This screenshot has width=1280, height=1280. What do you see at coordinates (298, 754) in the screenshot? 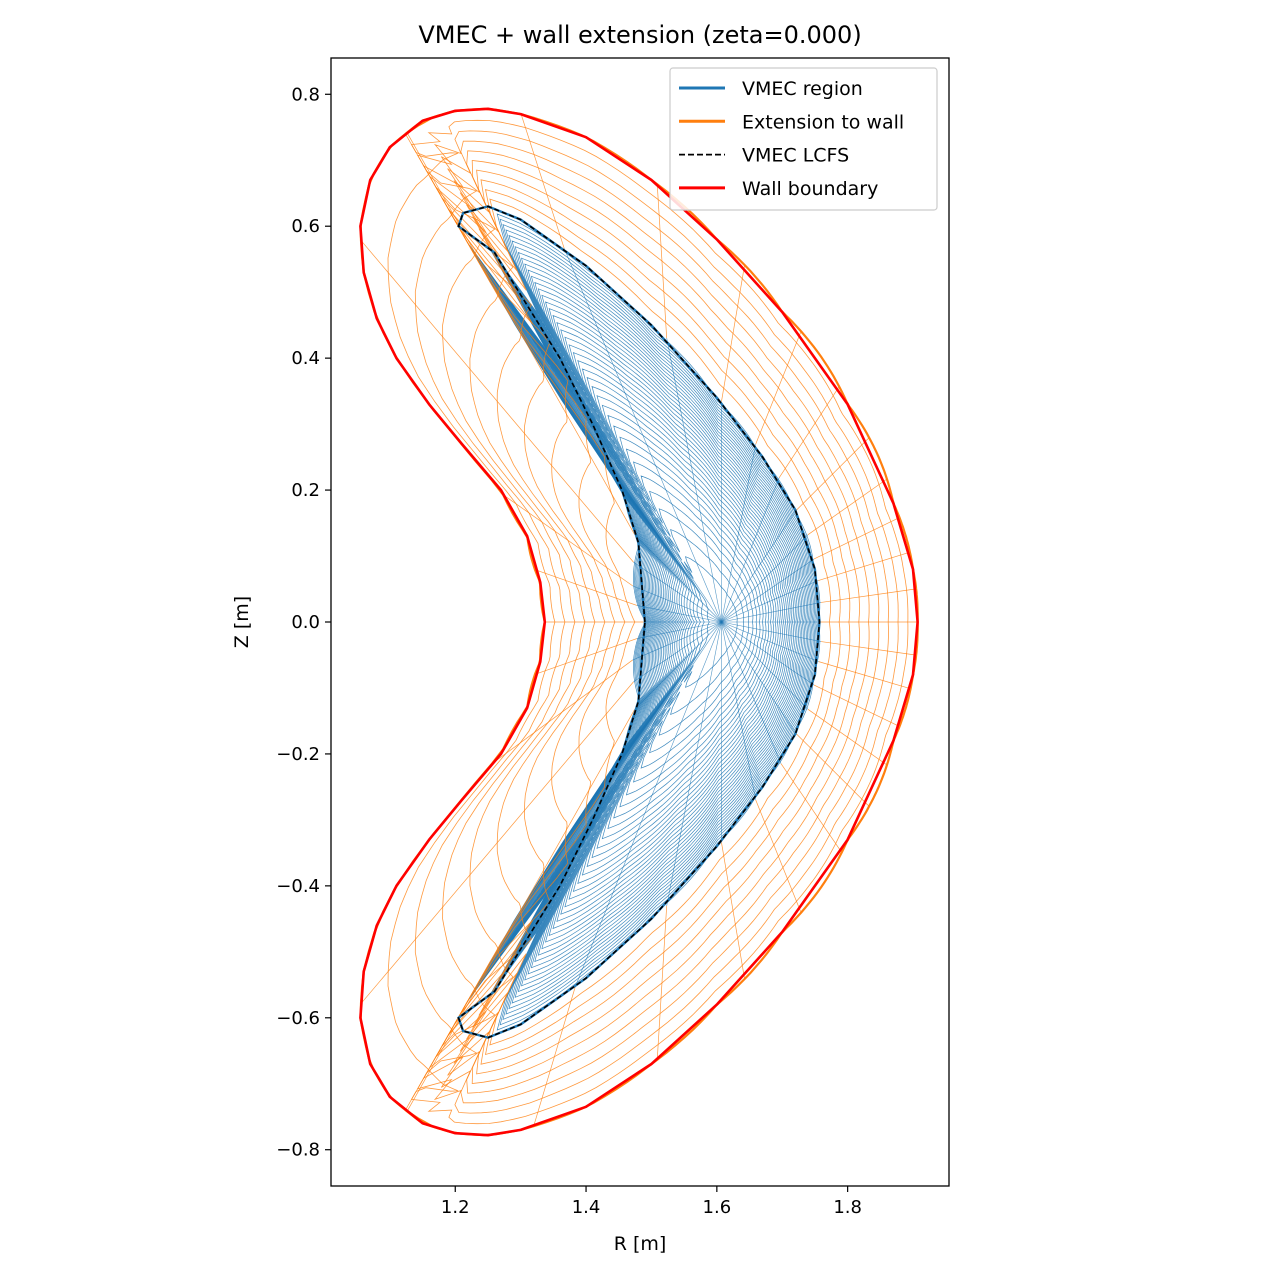
I see `y-tick-label: −0.2` at bounding box center [298, 754].